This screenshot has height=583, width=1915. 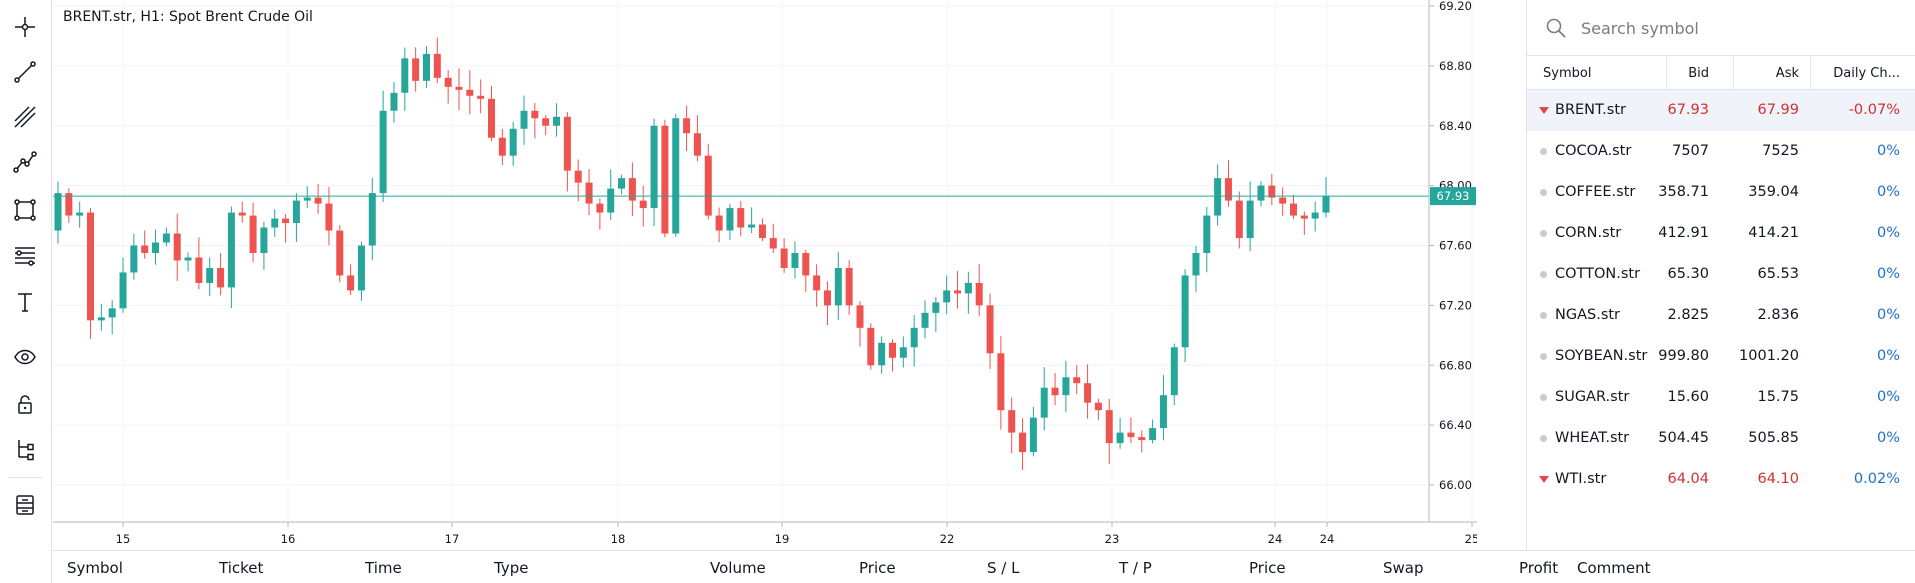 What do you see at coordinates (1721, 151) in the screenshot?
I see `watchlist-row: COCOA.str 7507 7525 0%` at bounding box center [1721, 151].